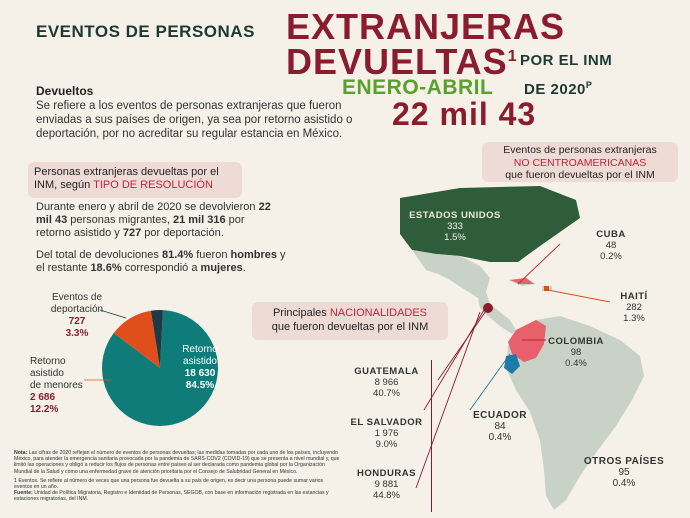 The image size is (690, 518). I want to click on definition-title: Devueltos, so click(65, 91).